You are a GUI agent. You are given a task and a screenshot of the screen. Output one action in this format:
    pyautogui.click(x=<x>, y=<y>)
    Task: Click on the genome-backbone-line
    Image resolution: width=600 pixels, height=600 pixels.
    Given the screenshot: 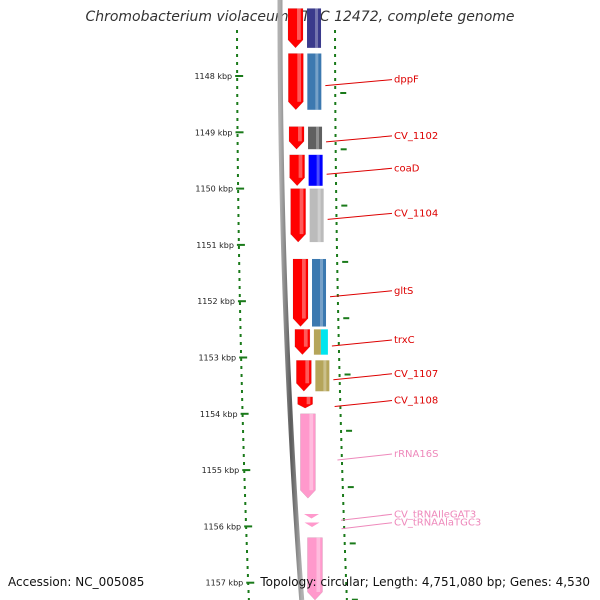 What is the action you would take?
    pyautogui.click(x=291, y=300)
    